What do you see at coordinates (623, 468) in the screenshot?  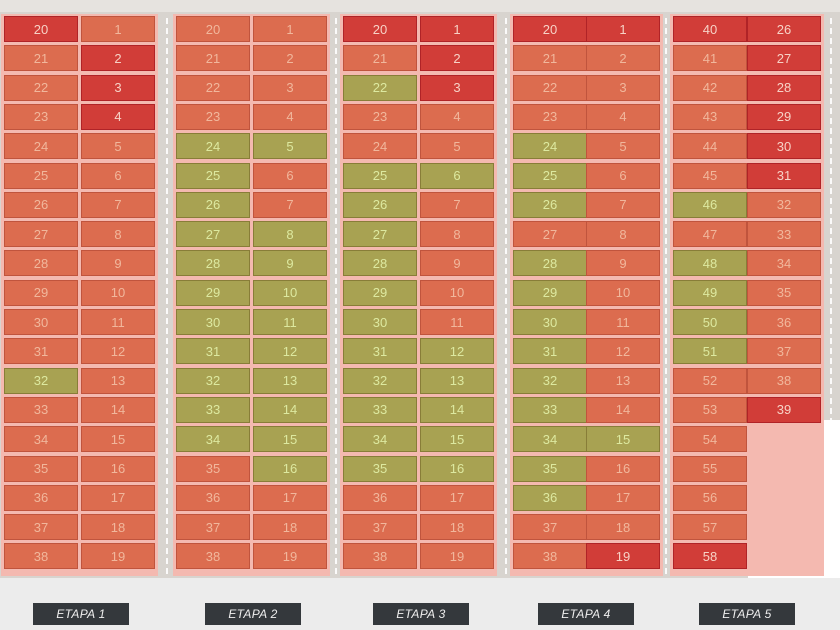 I see `lot-16: 16` at bounding box center [623, 468].